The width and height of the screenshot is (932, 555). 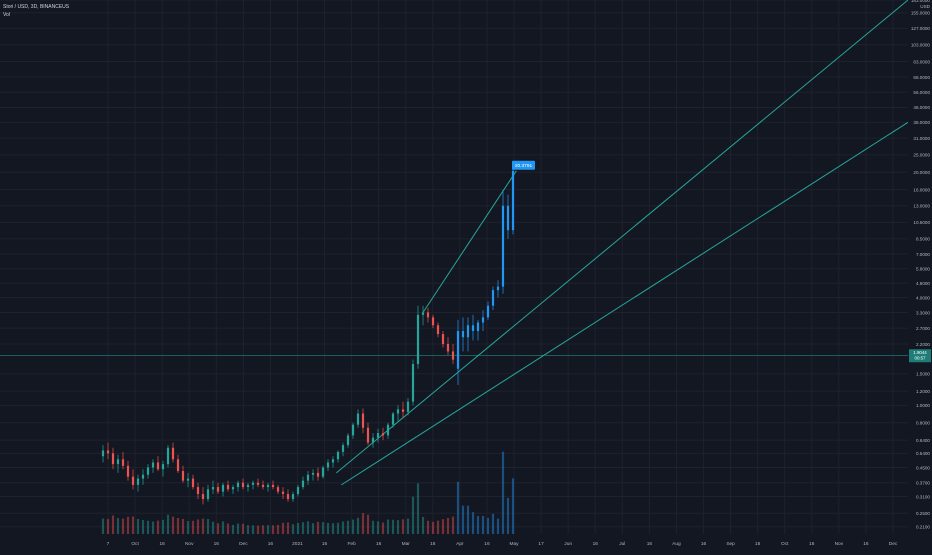 What do you see at coordinates (923, 513) in the screenshot?
I see `price-tick-label: 0.2500` at bounding box center [923, 513].